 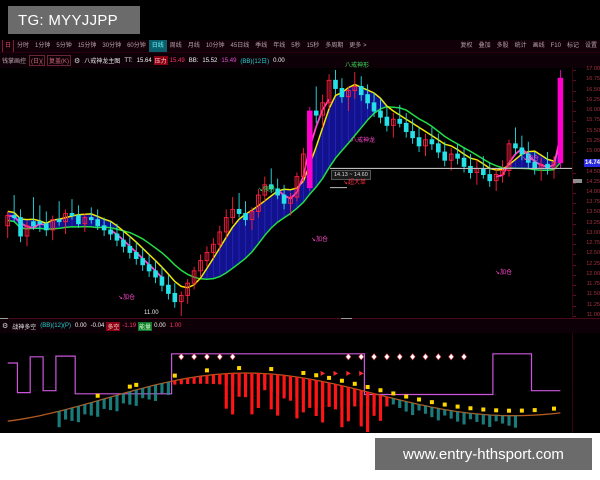 What do you see at coordinates (555, 45) in the screenshot?
I see `toolbar-action-5: F10` at bounding box center [555, 45].